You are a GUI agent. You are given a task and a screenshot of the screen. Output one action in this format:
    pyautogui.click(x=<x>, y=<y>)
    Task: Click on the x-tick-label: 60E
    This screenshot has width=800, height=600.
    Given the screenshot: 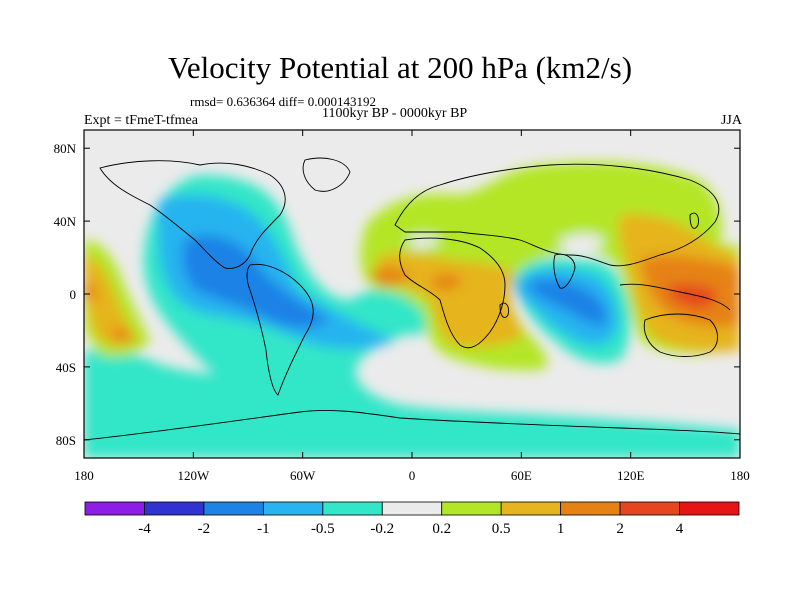 What is the action you would take?
    pyautogui.click(x=521, y=475)
    